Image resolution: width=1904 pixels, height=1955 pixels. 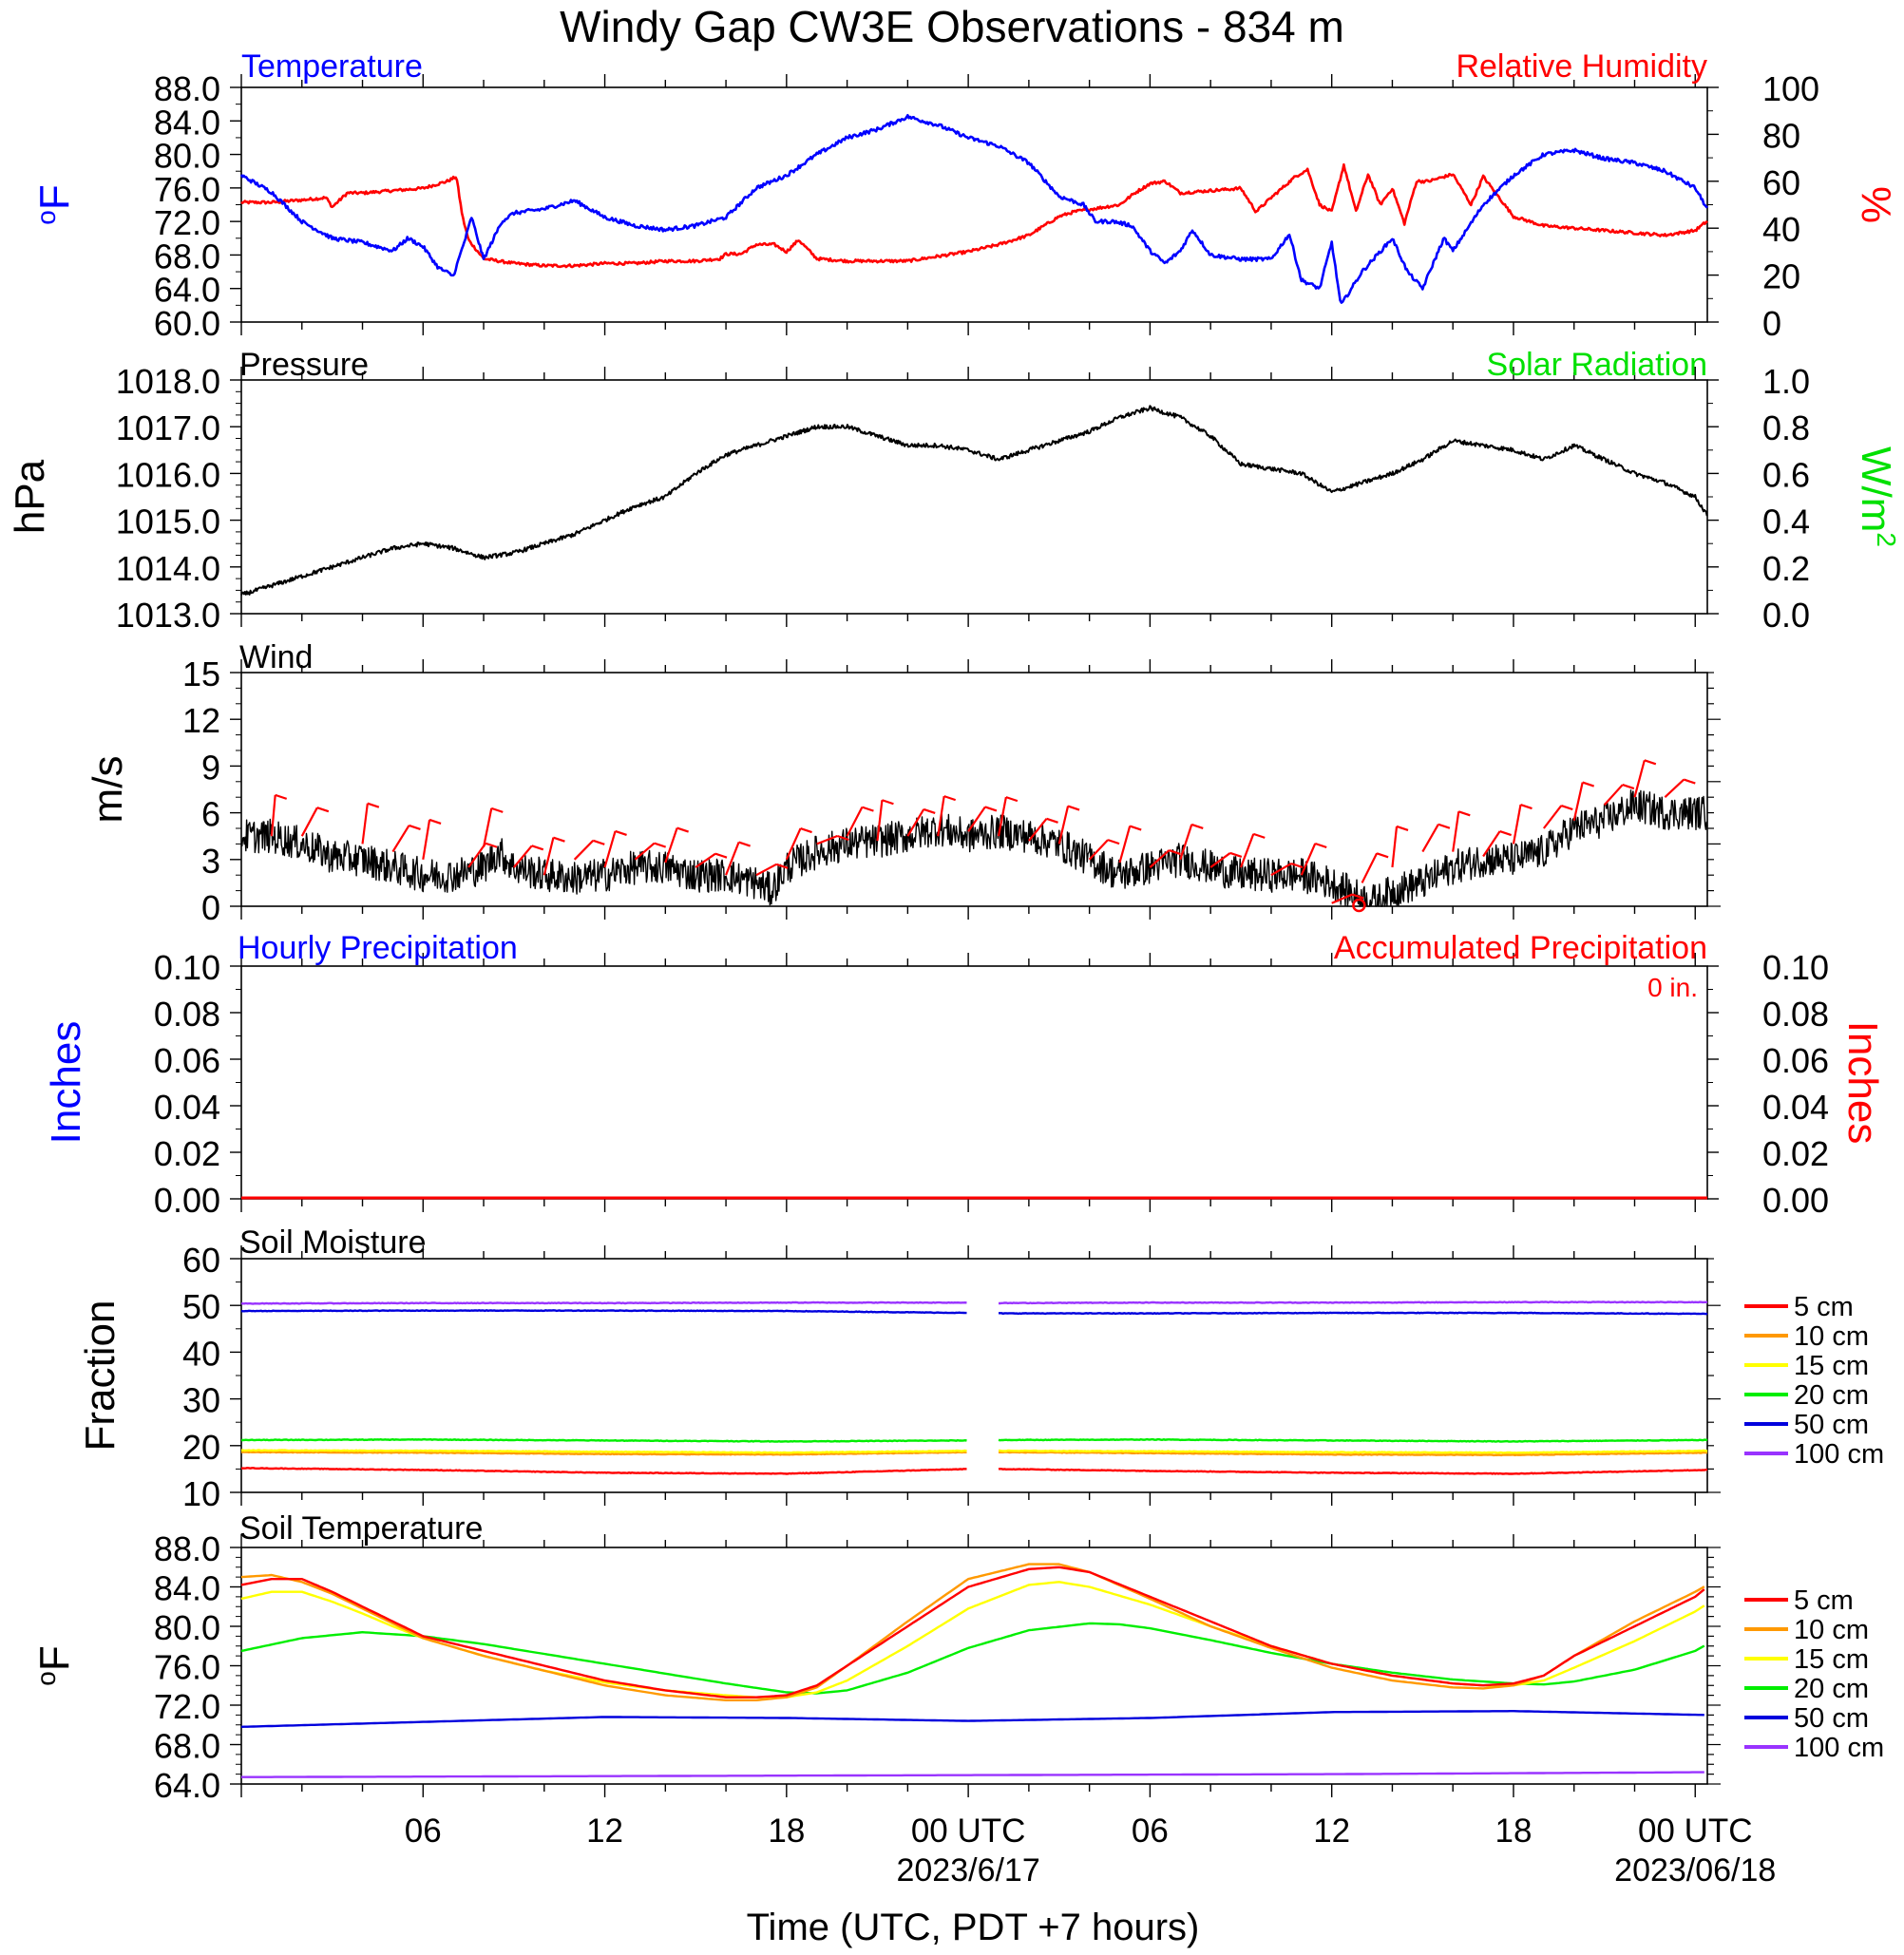 What do you see at coordinates (1831, 1425) in the screenshot?
I see `legend-label: 50 cm` at bounding box center [1831, 1425].